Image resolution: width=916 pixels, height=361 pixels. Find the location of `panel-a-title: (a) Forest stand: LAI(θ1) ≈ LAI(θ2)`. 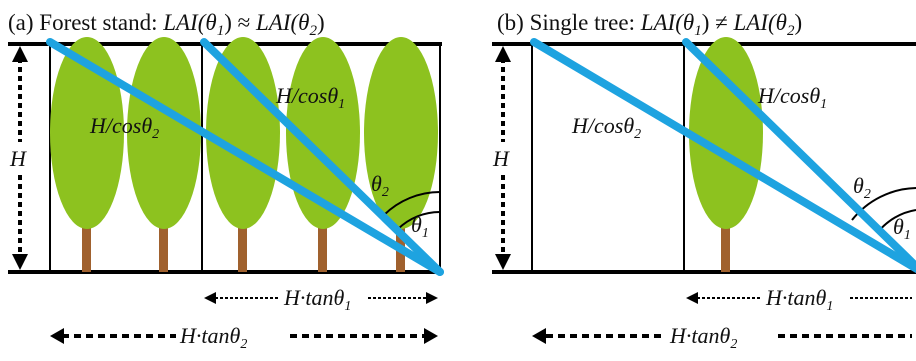

panel-a-title: (a) Forest stand: LAI(θ1) ≈ LAI(θ2) is located at coordinates (166, 24).